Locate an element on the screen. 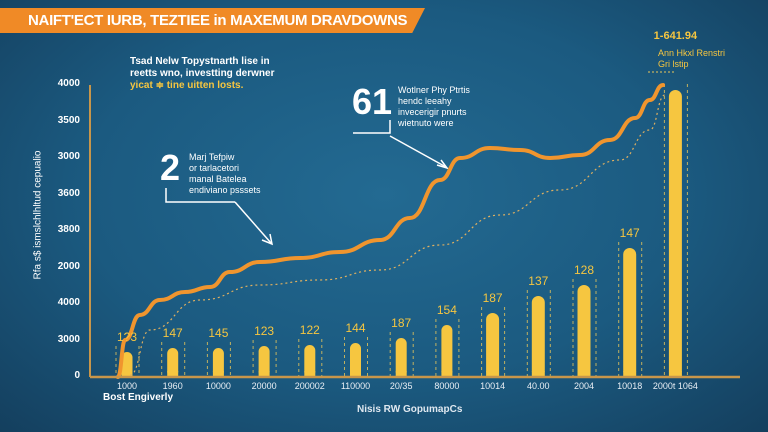 The width and height of the screenshot is (768, 432). intro-line: reetts wno, investting derwner is located at coordinates (202, 73).